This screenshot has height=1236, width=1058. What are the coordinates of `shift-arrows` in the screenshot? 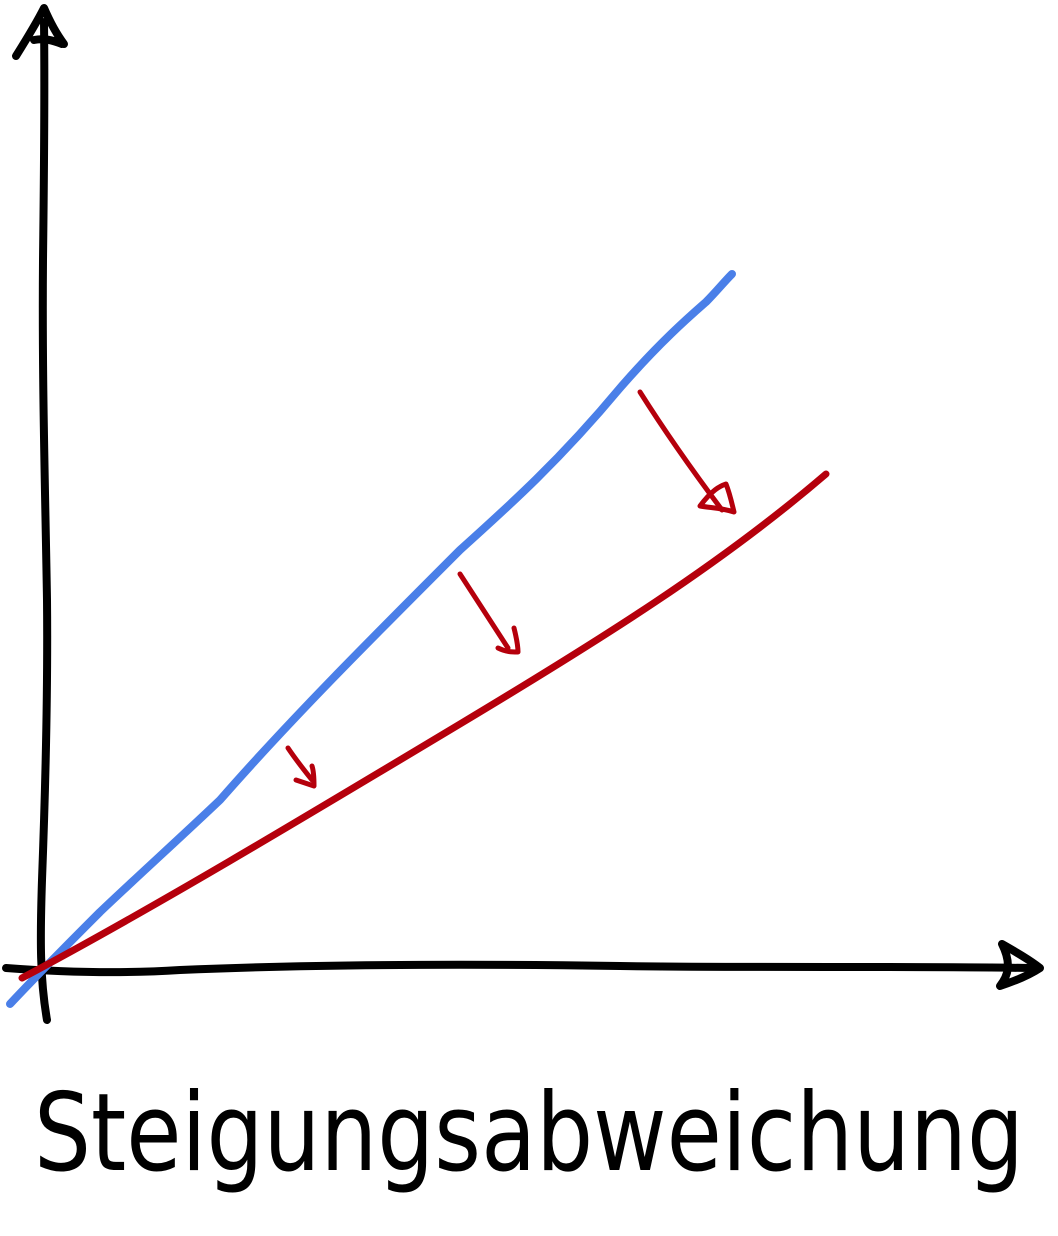 It's located at (511, 589).